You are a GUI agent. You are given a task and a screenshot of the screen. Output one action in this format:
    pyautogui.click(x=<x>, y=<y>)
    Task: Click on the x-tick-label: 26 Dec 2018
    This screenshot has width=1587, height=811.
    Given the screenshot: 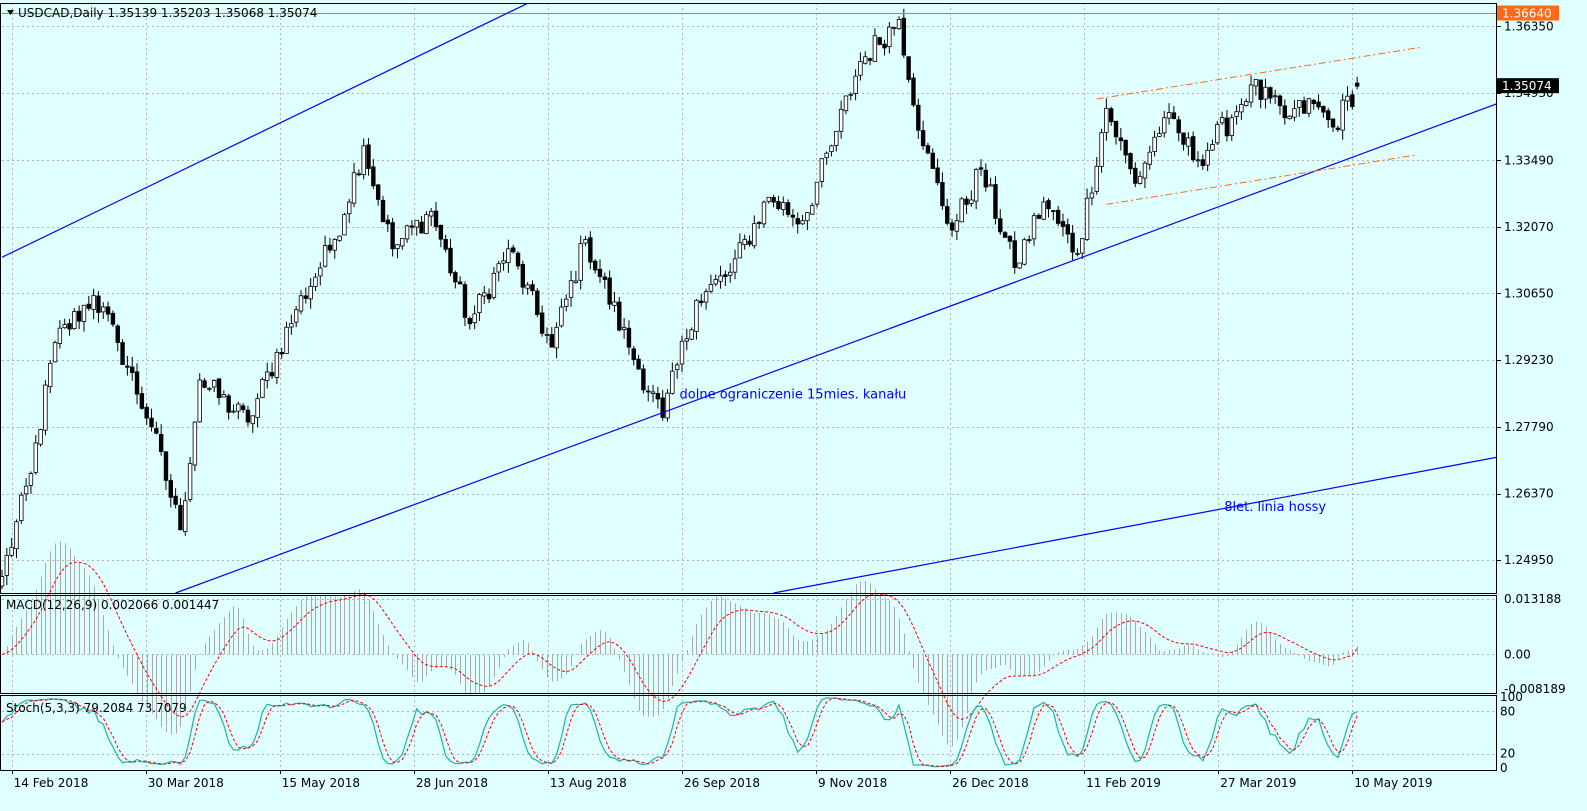 What is the action you would take?
    pyautogui.click(x=990, y=783)
    